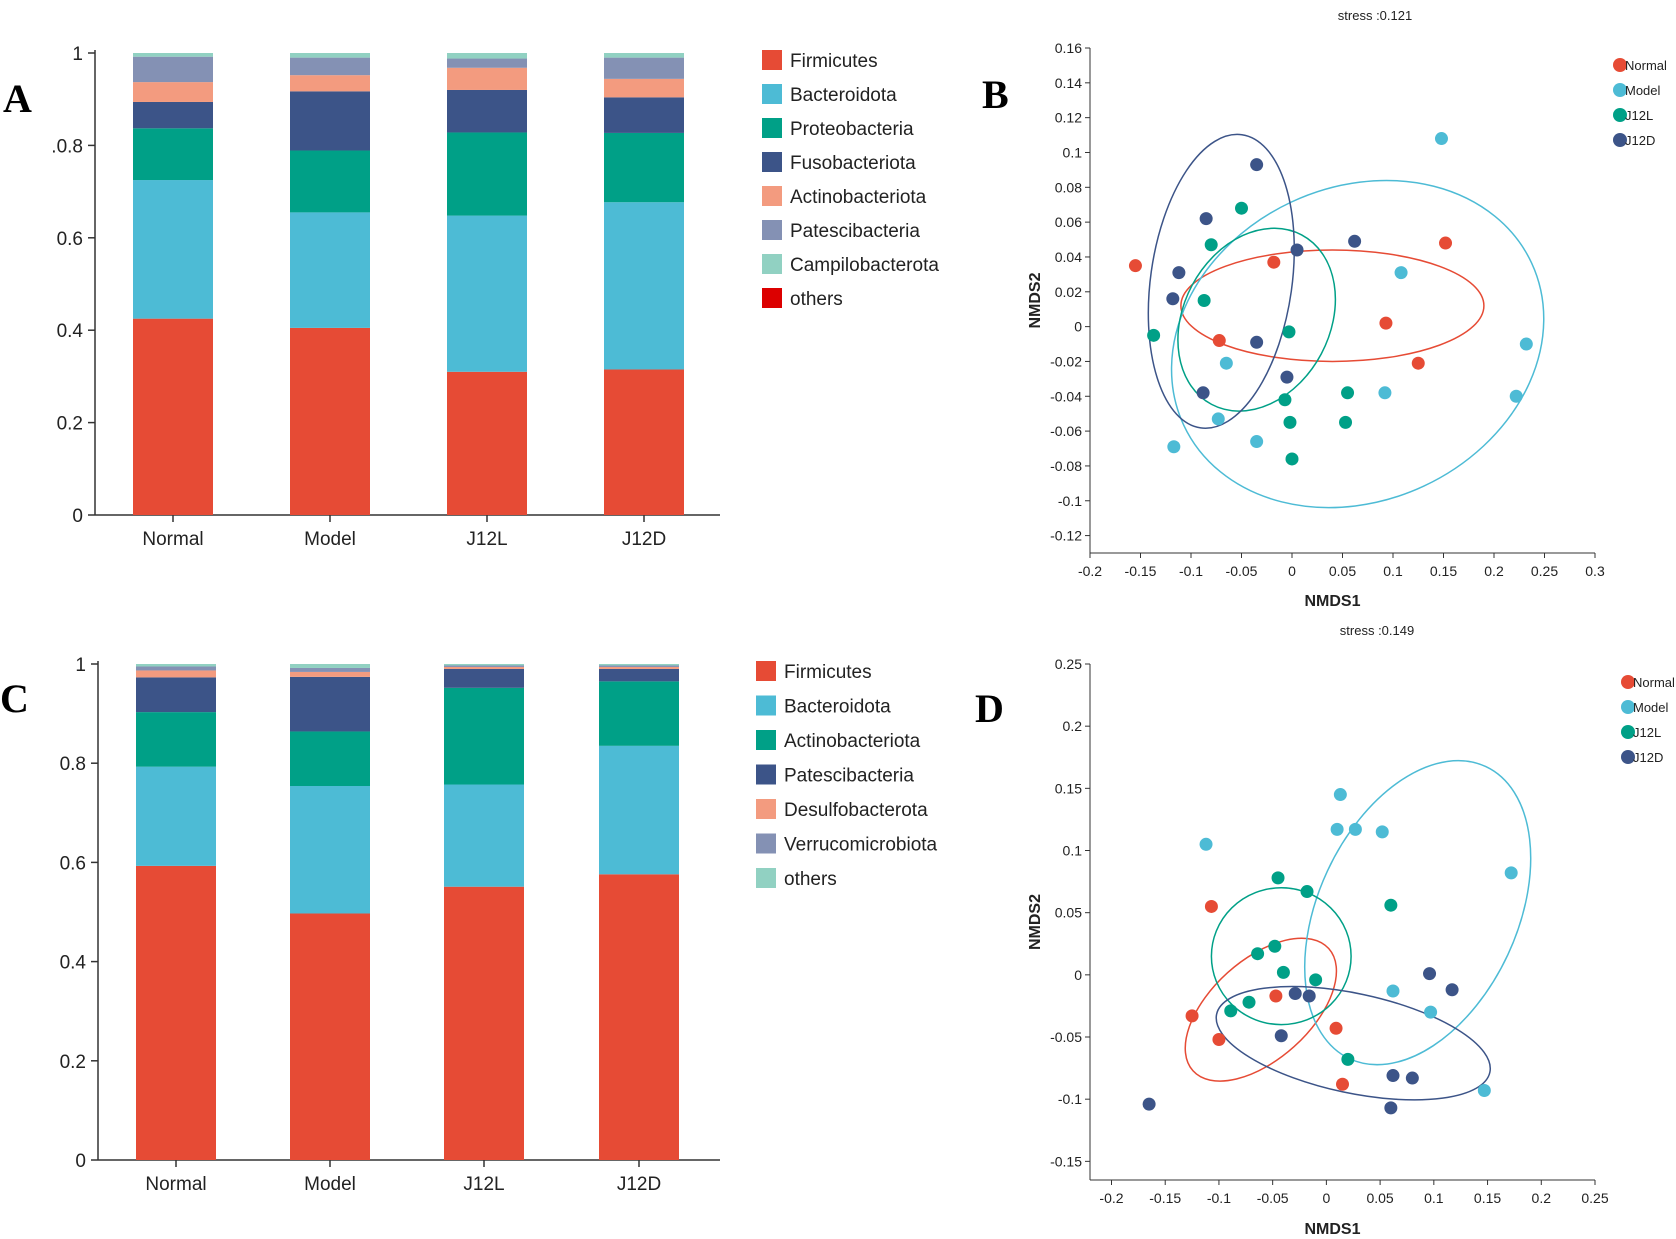 The image size is (1676, 1239). What do you see at coordinates (837, 707) in the screenshot?
I see `panel-c-legend-label: Bacteroidota` at bounding box center [837, 707].